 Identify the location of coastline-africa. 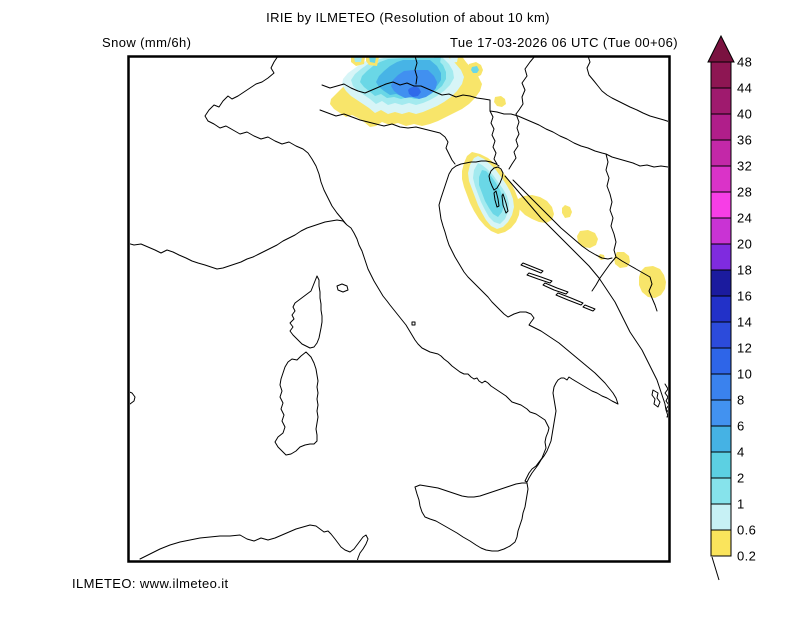
(254, 542).